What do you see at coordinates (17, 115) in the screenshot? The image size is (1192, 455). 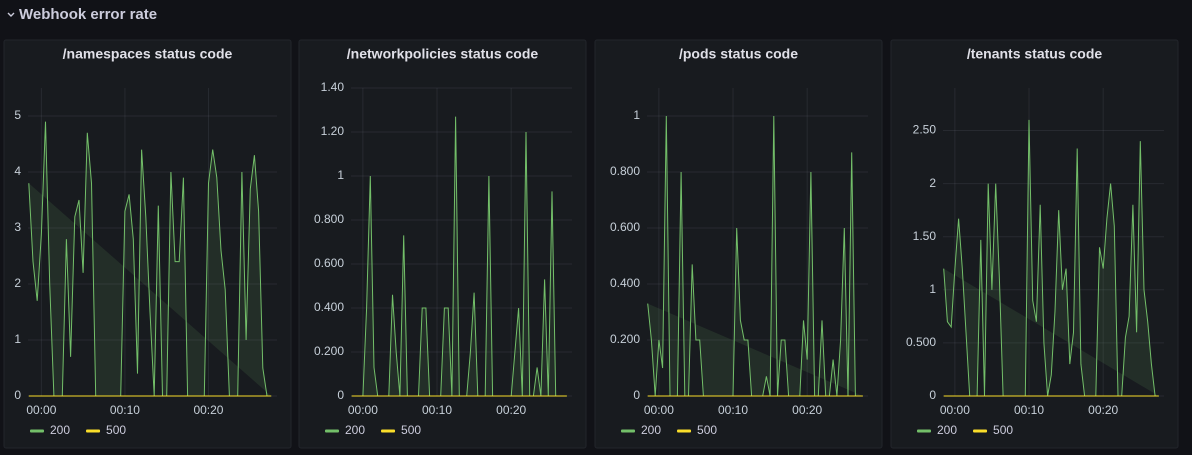 I see `y-tick-label: 5` at bounding box center [17, 115].